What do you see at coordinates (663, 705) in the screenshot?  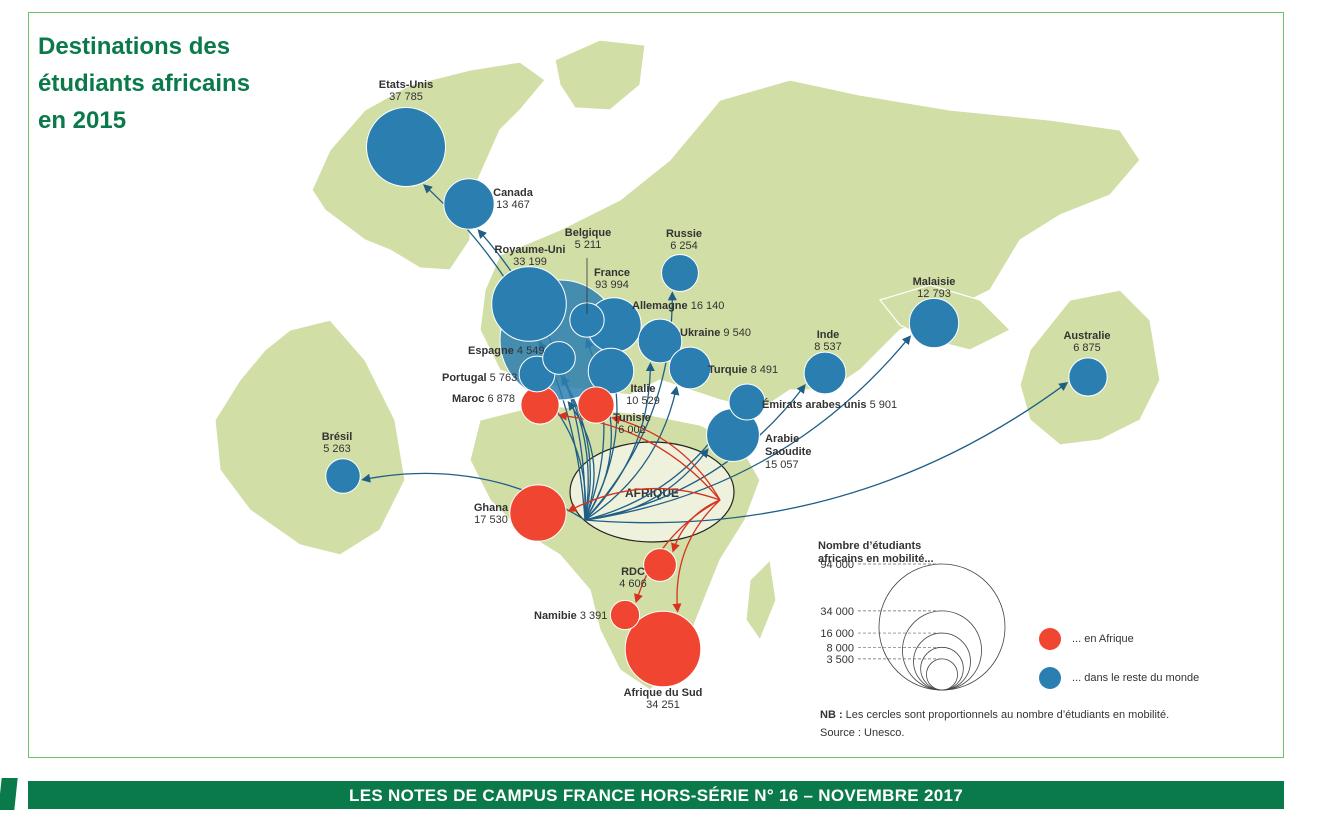 I see `label-value-afrique-du-sud: 34 251` at bounding box center [663, 705].